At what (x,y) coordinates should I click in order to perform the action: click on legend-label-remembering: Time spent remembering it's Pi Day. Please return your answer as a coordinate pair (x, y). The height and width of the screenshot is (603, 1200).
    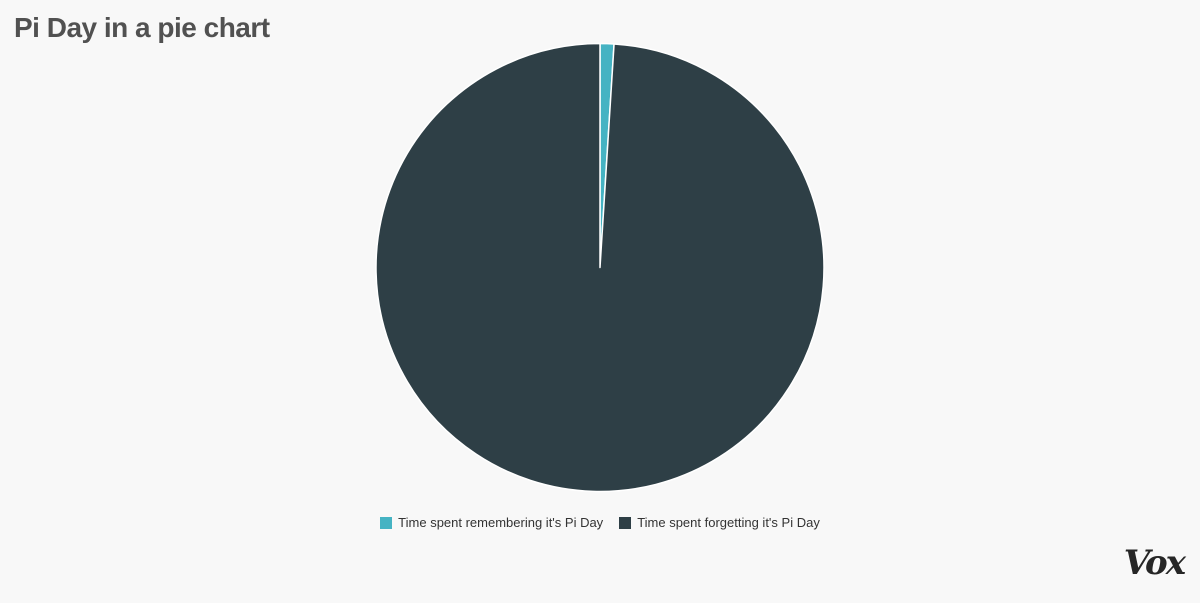
    Looking at the image, I should click on (500, 522).